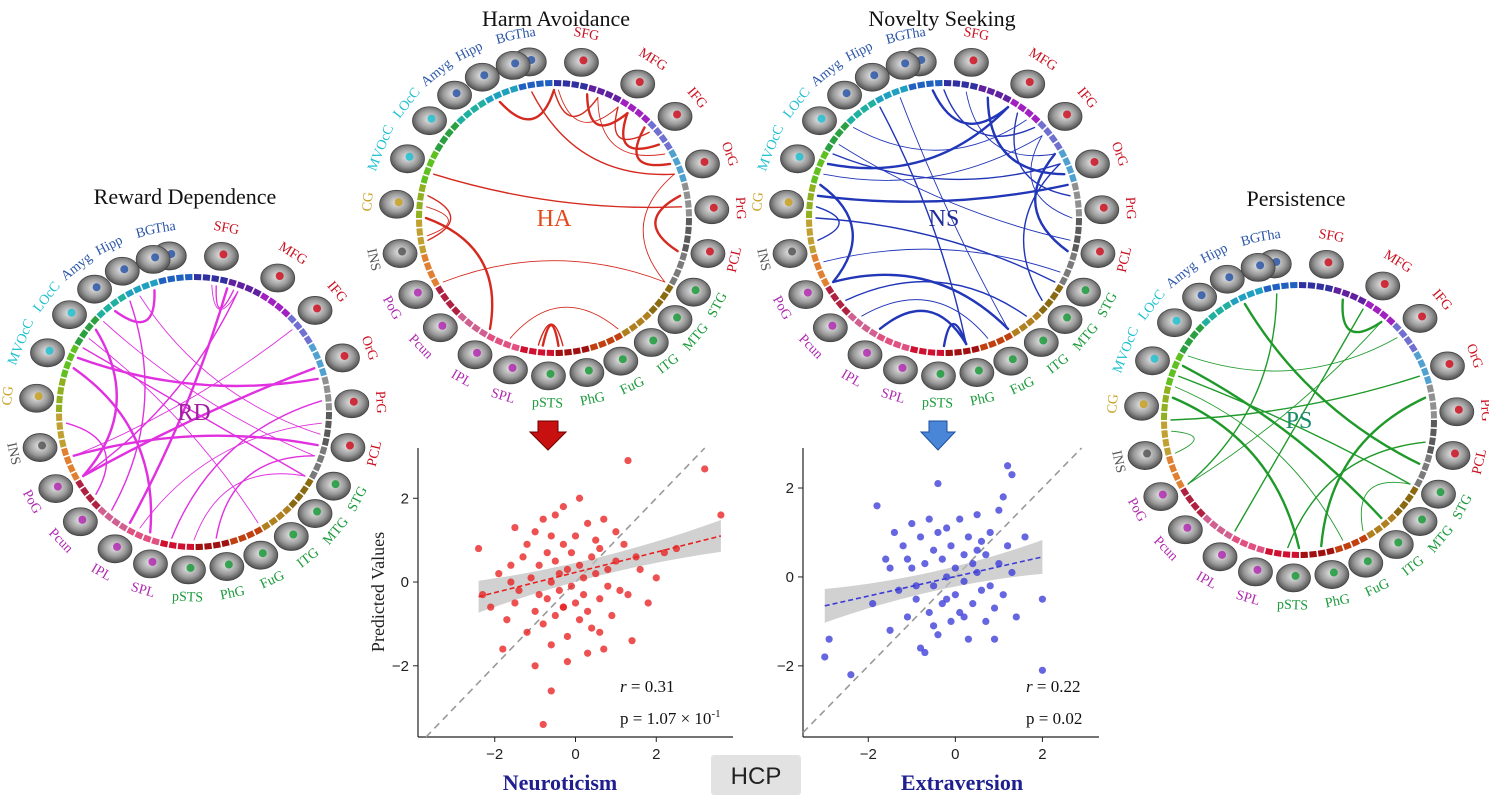 Image resolution: width=1489 pixels, height=802 pixels. What do you see at coordinates (1206, 580) in the screenshot?
I see `region-label-ipl: IPL` at bounding box center [1206, 580].